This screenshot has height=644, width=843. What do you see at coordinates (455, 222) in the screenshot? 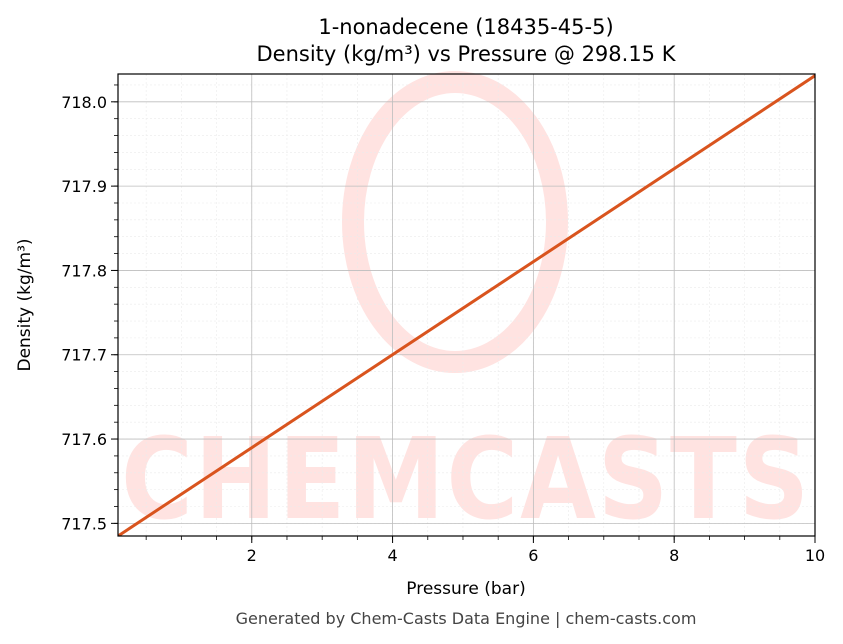
I see `watermark-ring` at bounding box center [455, 222].